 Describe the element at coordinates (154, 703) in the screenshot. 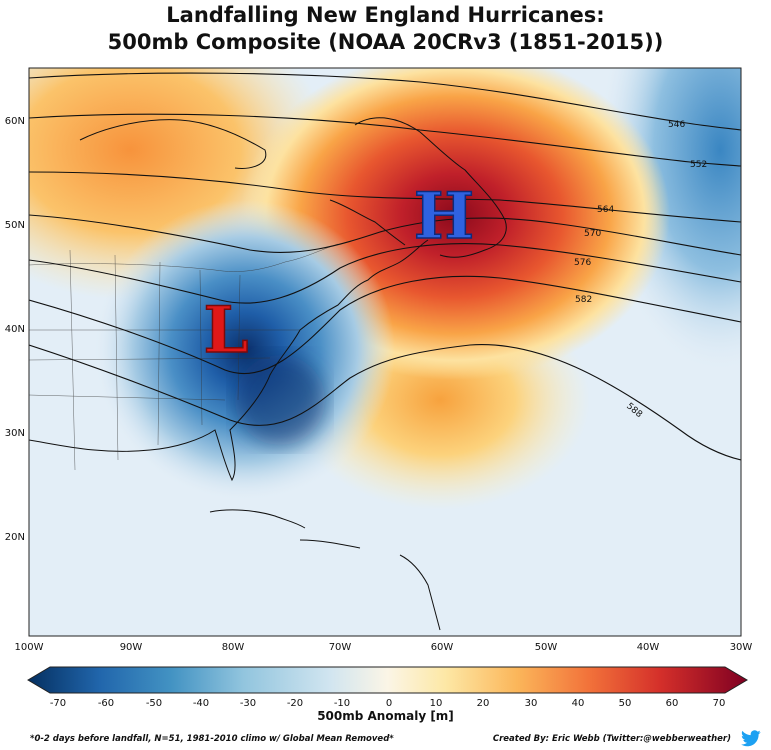

I see `colorbar-tick: -50` at that location.